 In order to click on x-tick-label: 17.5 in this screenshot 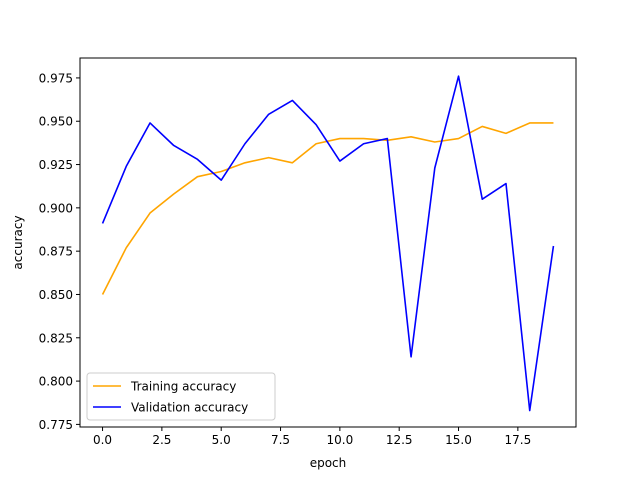, I will do `click(517, 440)`.